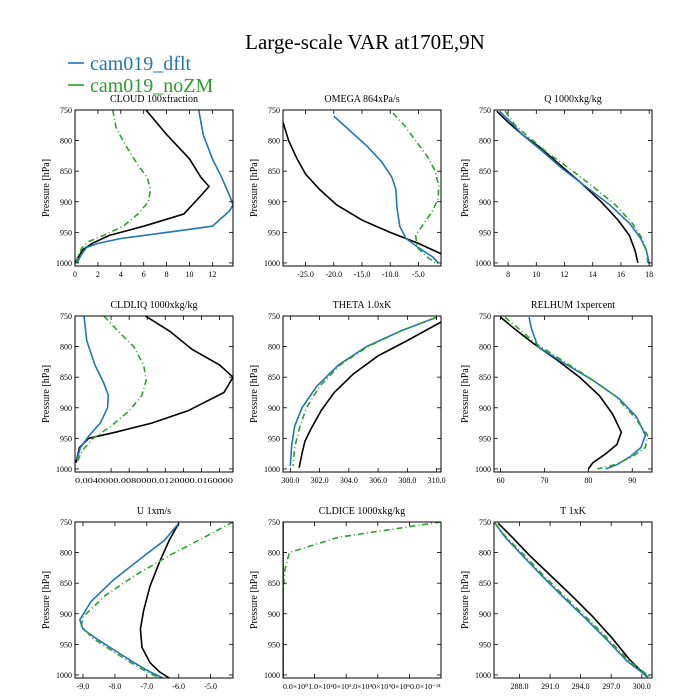 This screenshot has width=700, height=700. Describe the element at coordinates (167, 274) in the screenshot. I see `x-tick-label: 8` at that location.